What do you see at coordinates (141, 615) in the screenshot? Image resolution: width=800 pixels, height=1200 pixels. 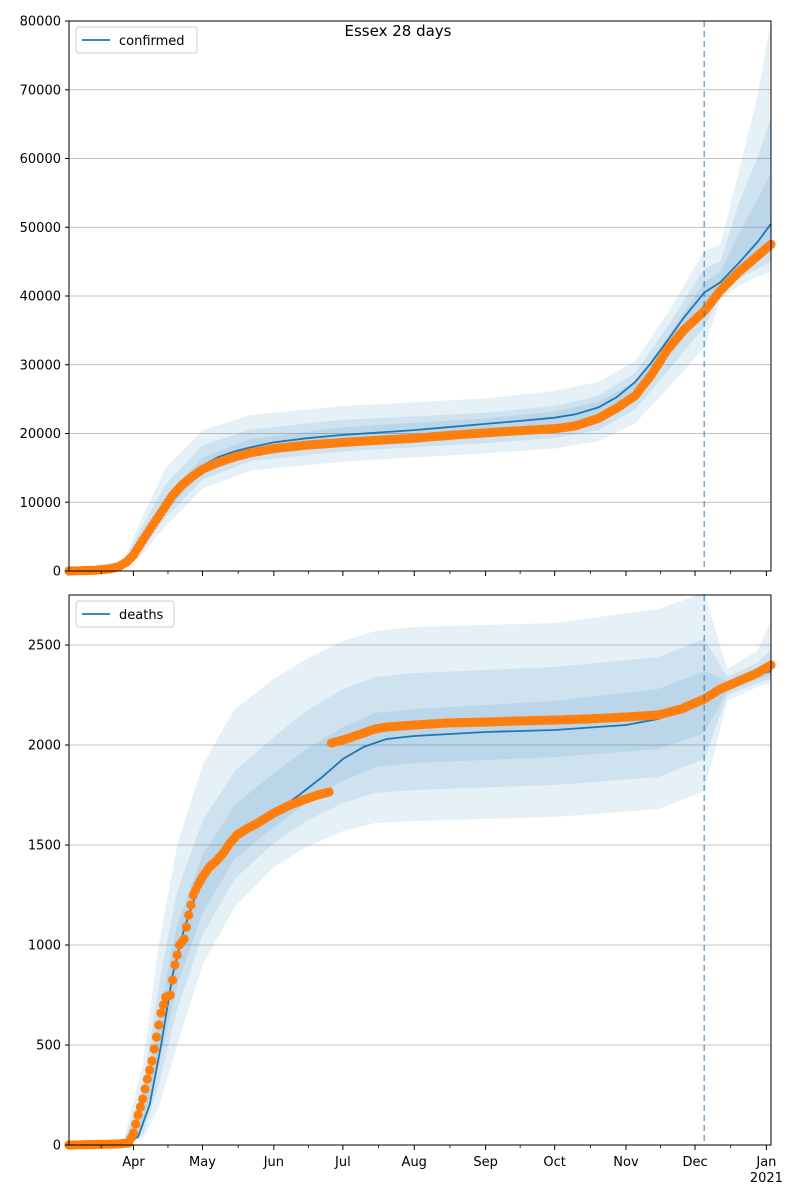 I see `legend-label: deaths` at bounding box center [141, 615].